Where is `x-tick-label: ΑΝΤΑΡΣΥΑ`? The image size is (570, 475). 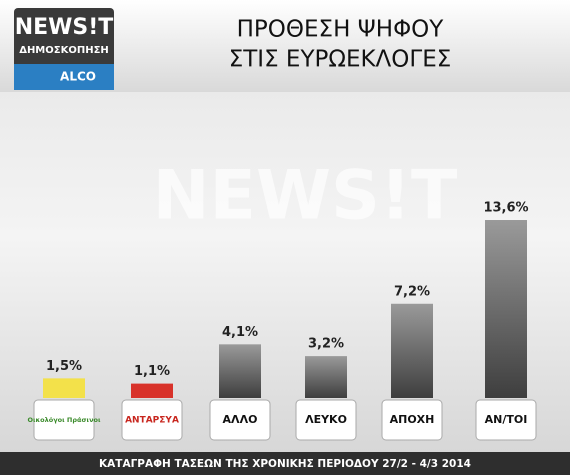 x-tick-label: ΑΝΤΑΡΣΥΑ is located at coordinates (152, 421).